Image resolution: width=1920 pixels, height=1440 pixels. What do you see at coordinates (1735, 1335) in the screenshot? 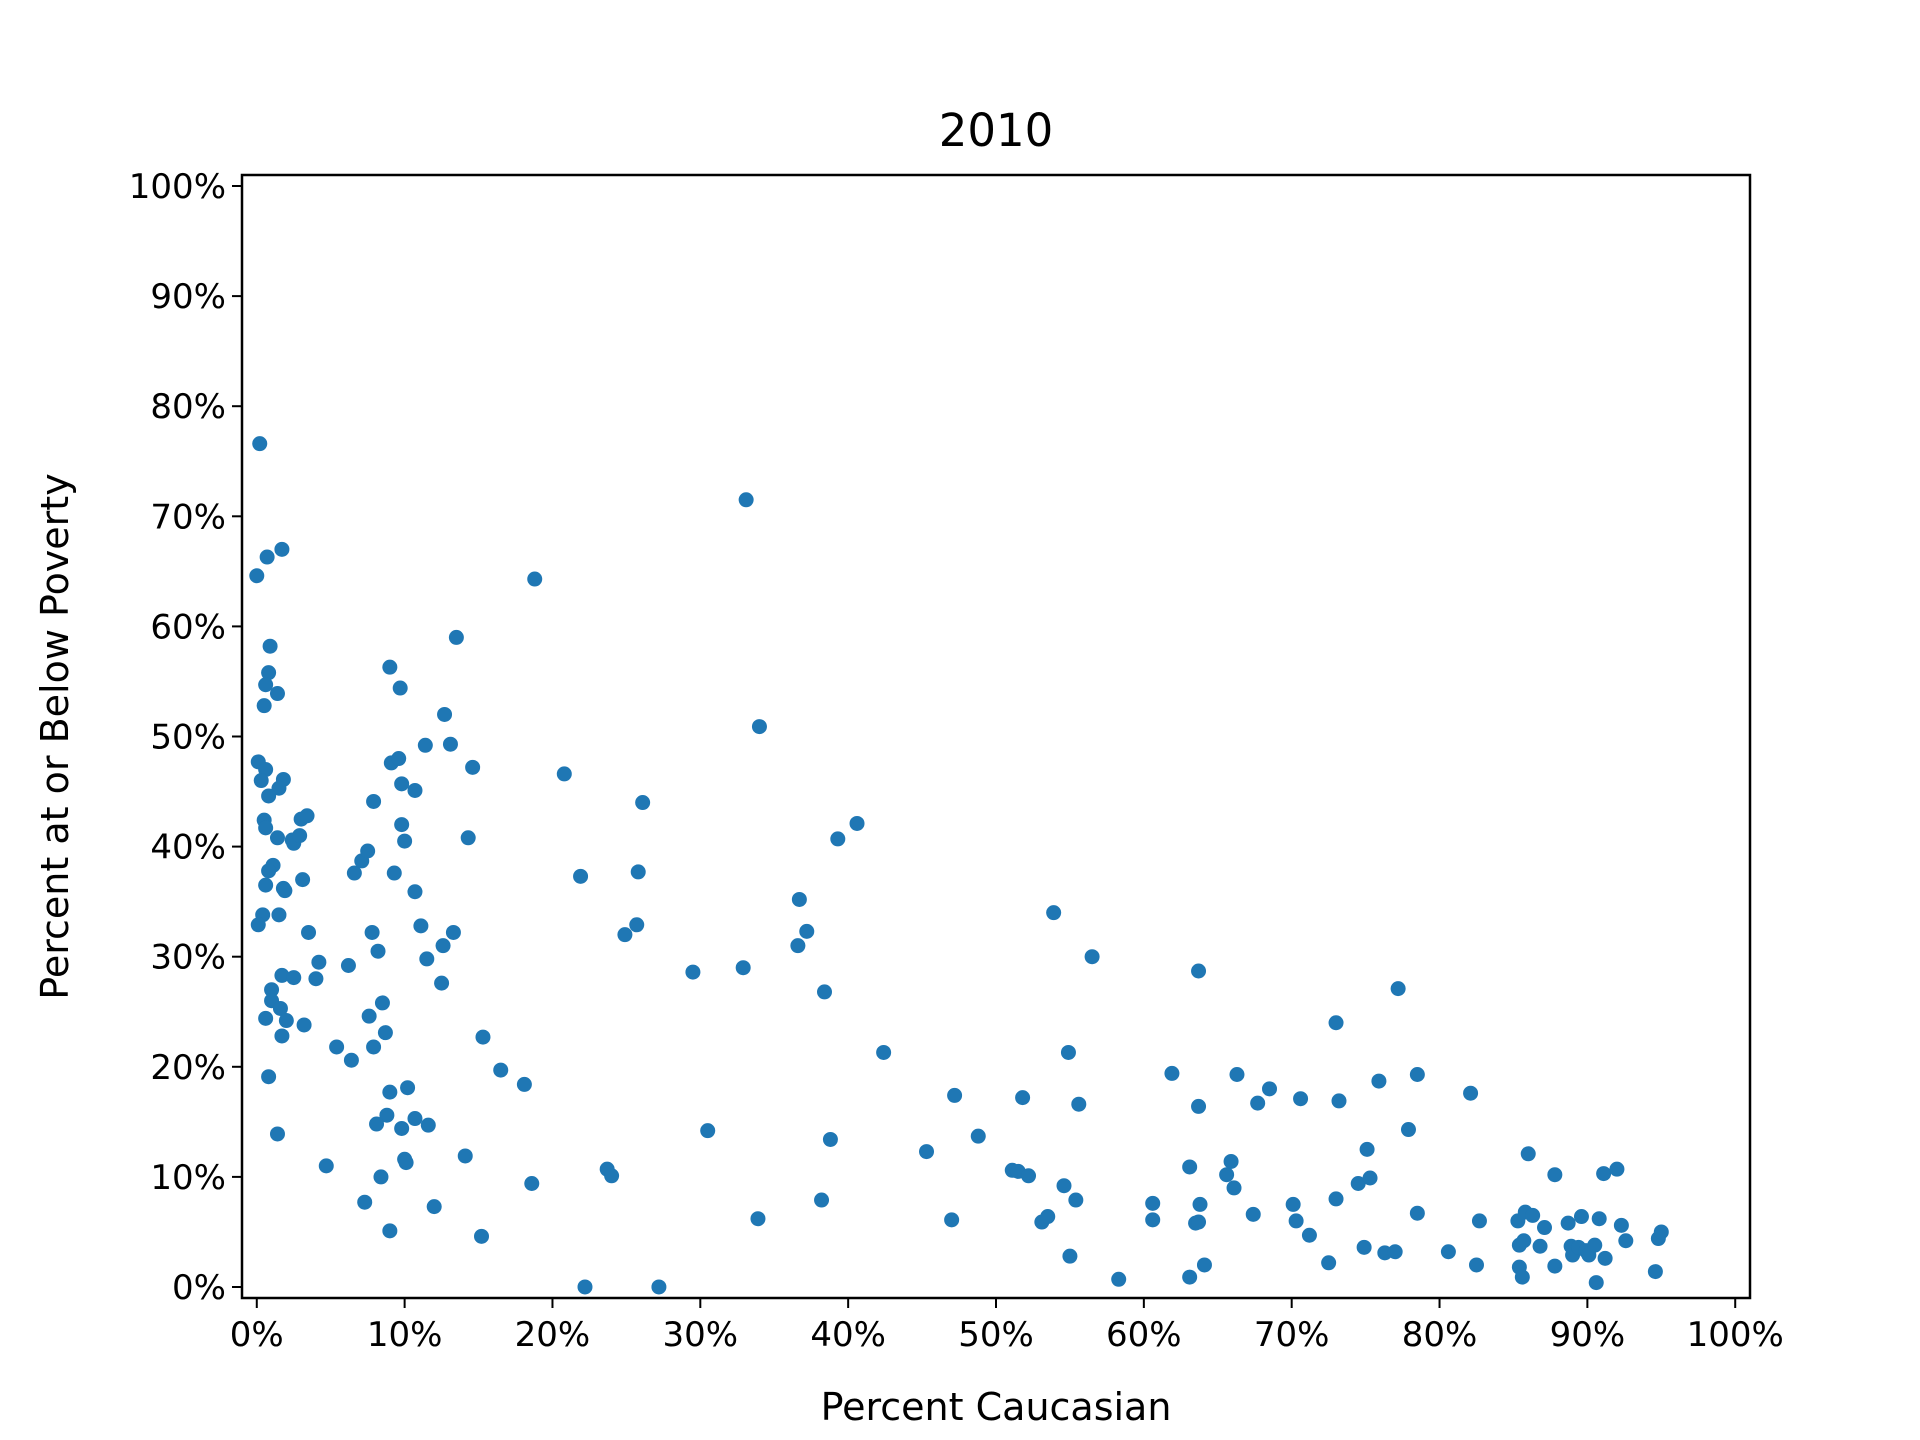
I see `x-tick-label: 100%` at bounding box center [1735, 1335].